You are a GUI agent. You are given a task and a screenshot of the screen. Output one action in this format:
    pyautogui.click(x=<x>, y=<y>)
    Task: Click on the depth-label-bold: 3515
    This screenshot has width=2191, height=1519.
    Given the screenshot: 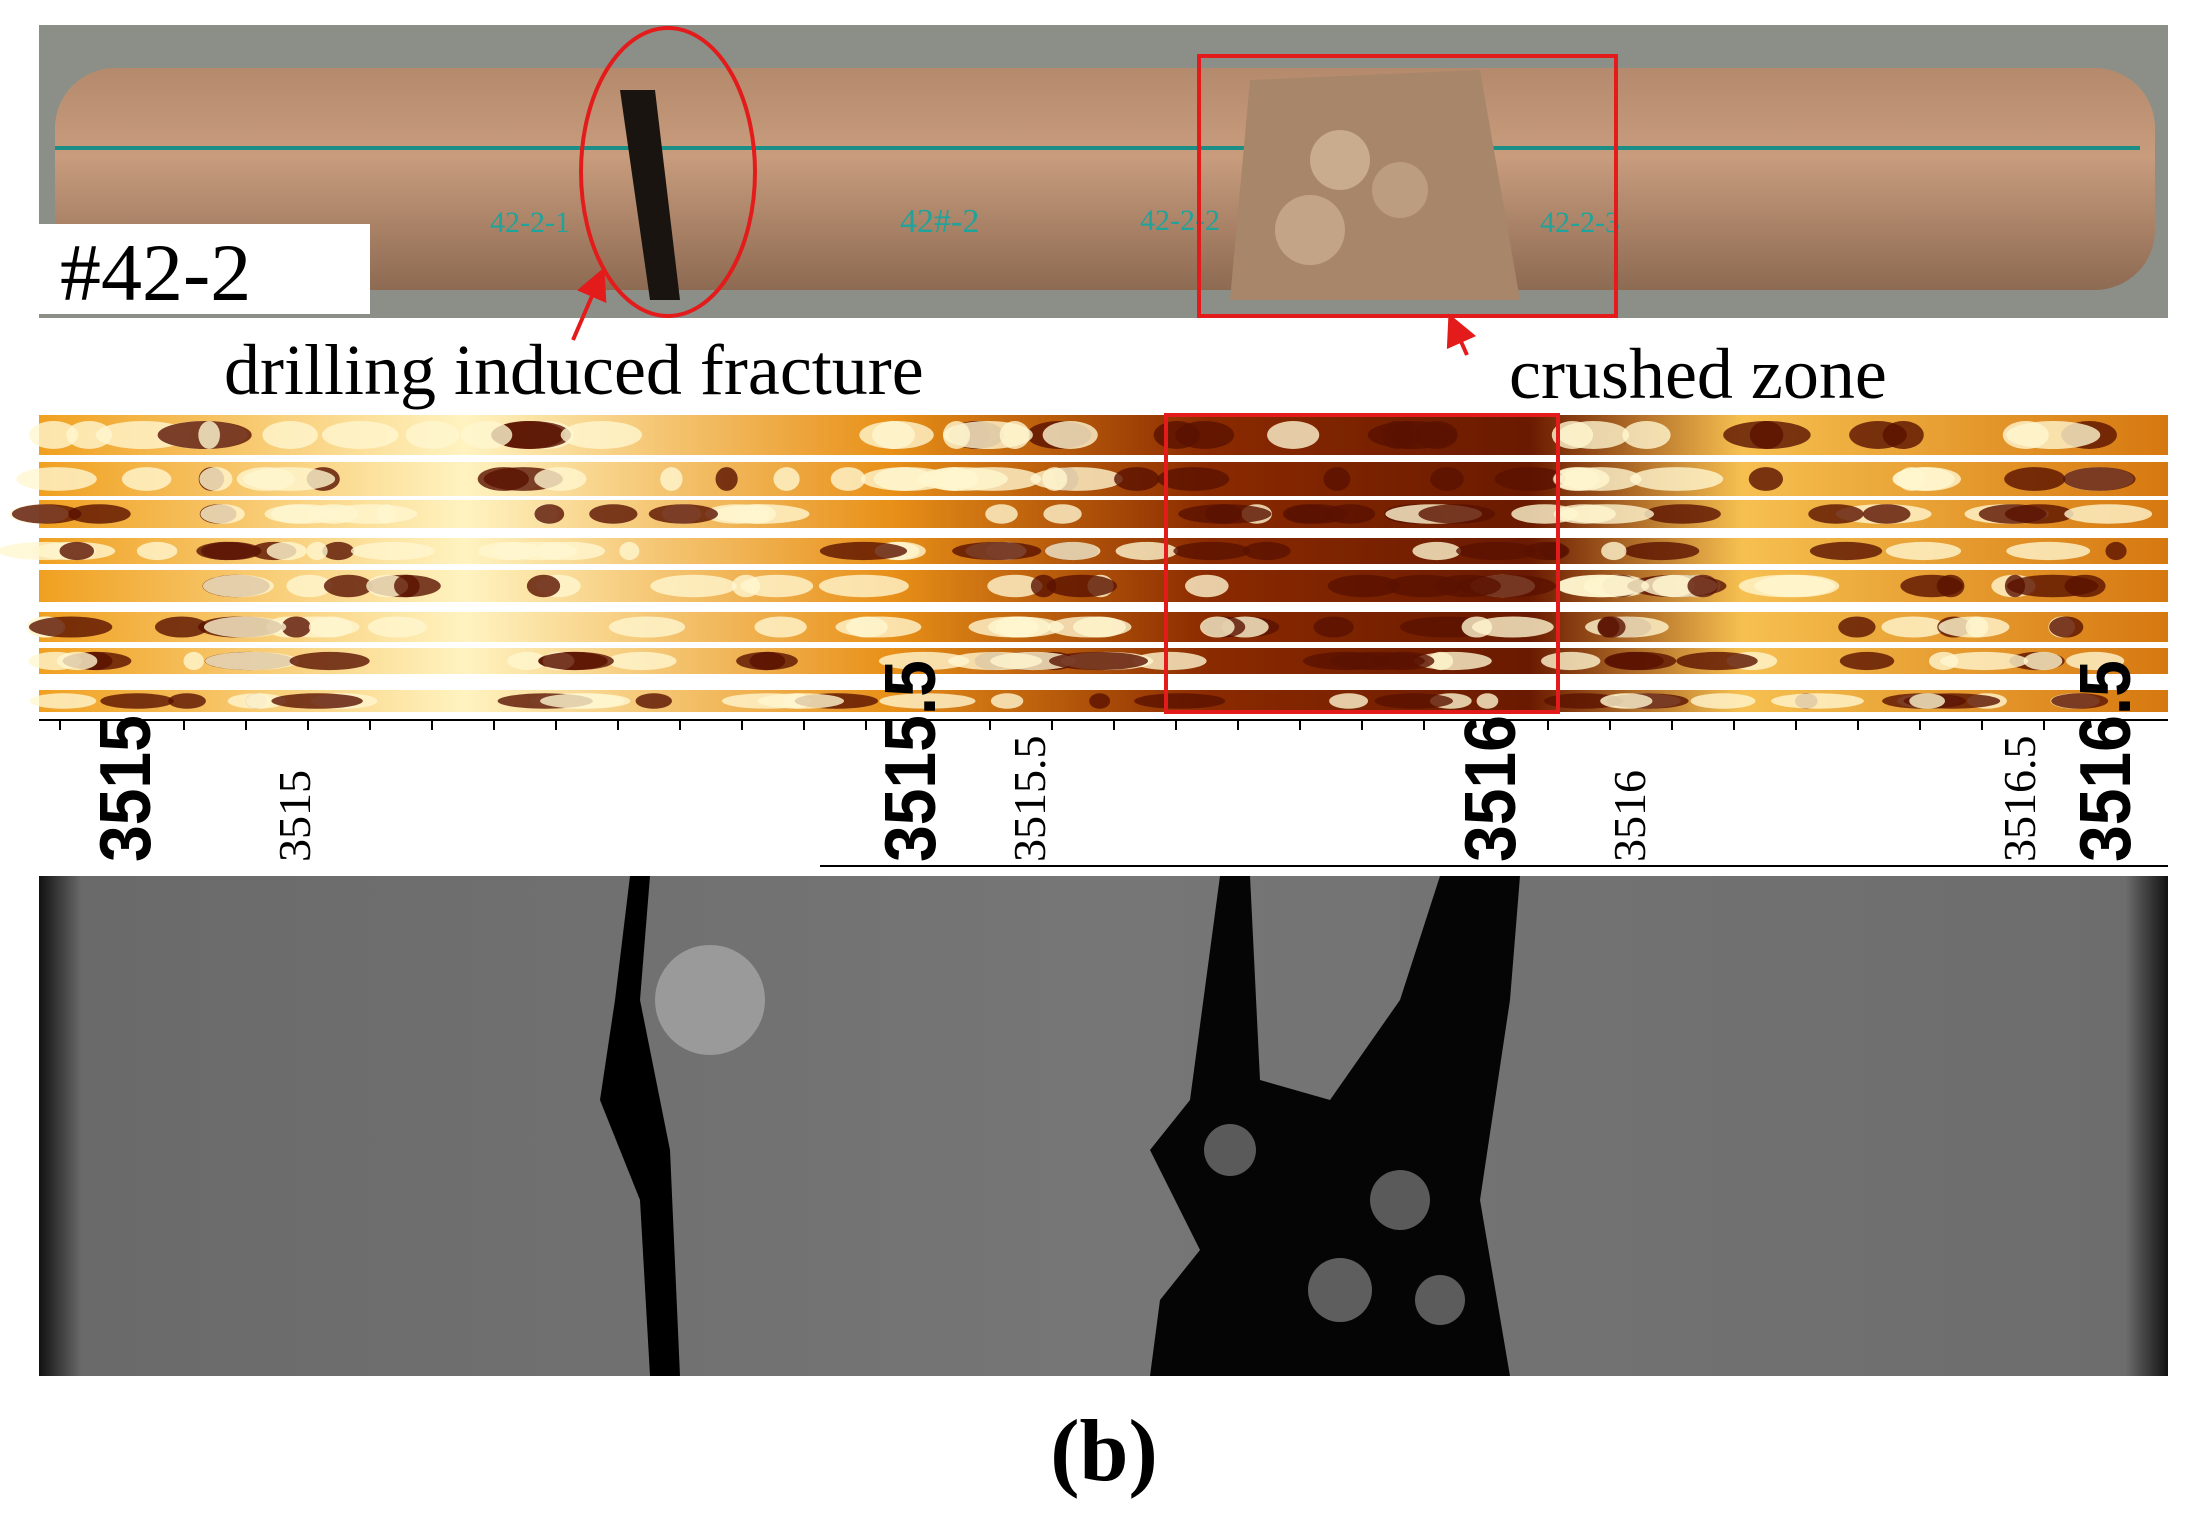 What is the action you would take?
    pyautogui.click(x=125, y=788)
    